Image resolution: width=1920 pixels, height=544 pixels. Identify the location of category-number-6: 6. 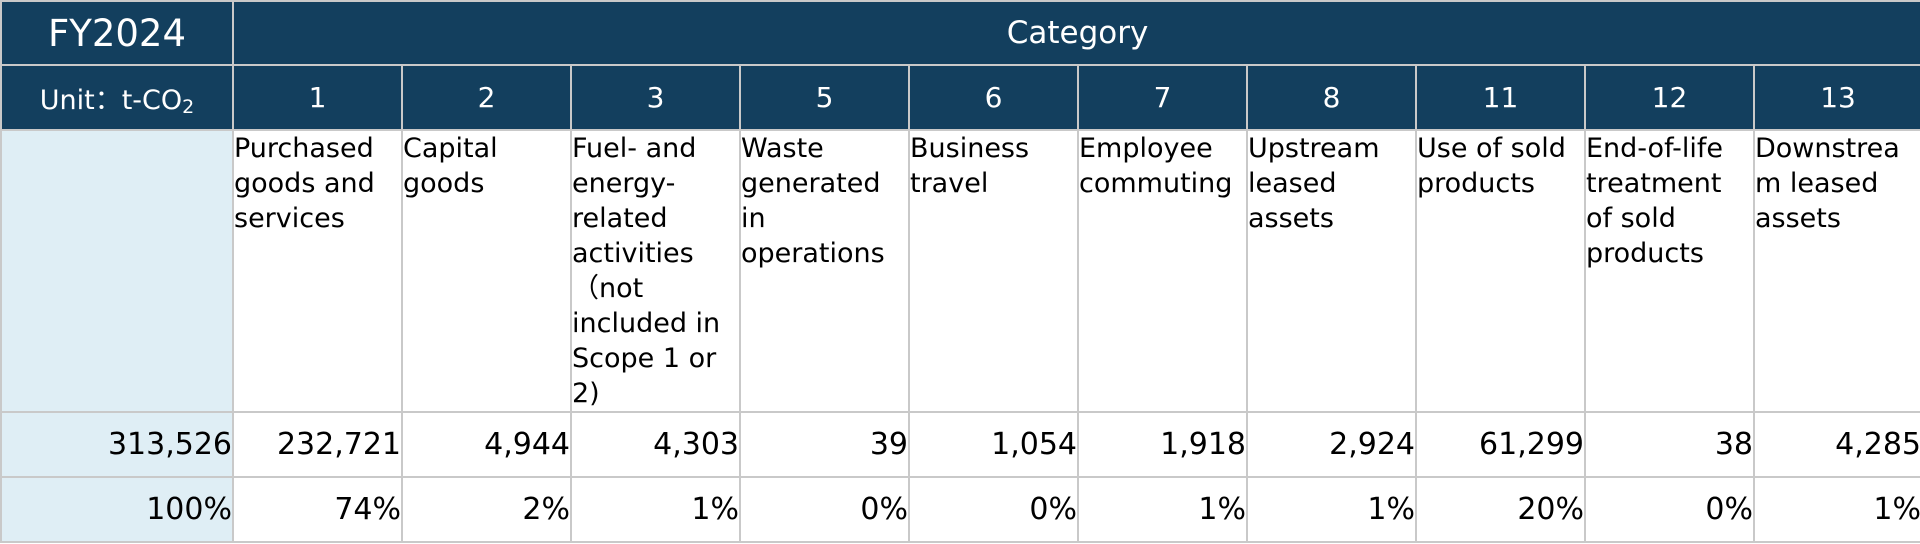
(993, 97).